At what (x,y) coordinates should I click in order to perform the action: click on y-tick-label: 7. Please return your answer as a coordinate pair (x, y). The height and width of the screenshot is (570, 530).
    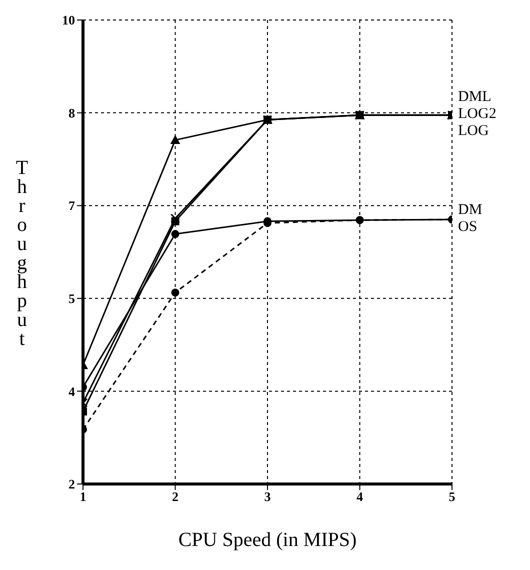
    Looking at the image, I should click on (72, 206).